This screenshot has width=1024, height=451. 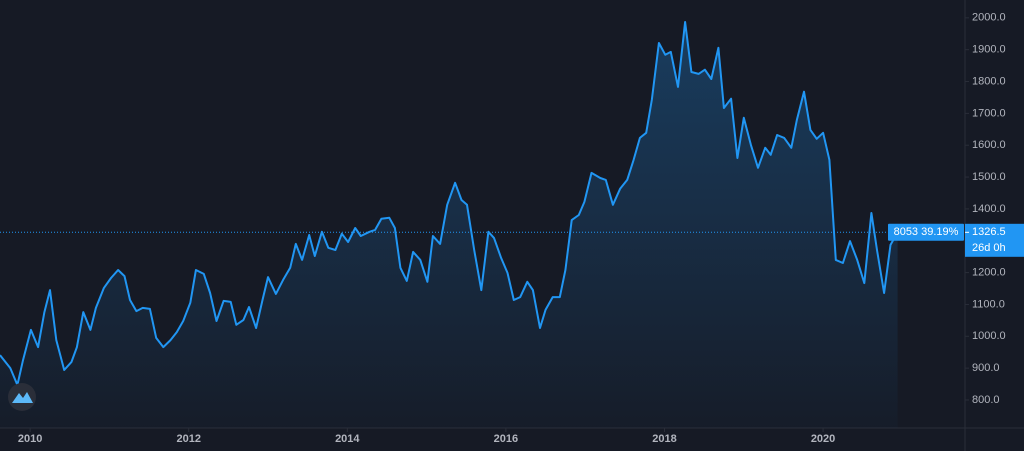 What do you see at coordinates (986, 368) in the screenshot?
I see `y-tick-label: 900.0` at bounding box center [986, 368].